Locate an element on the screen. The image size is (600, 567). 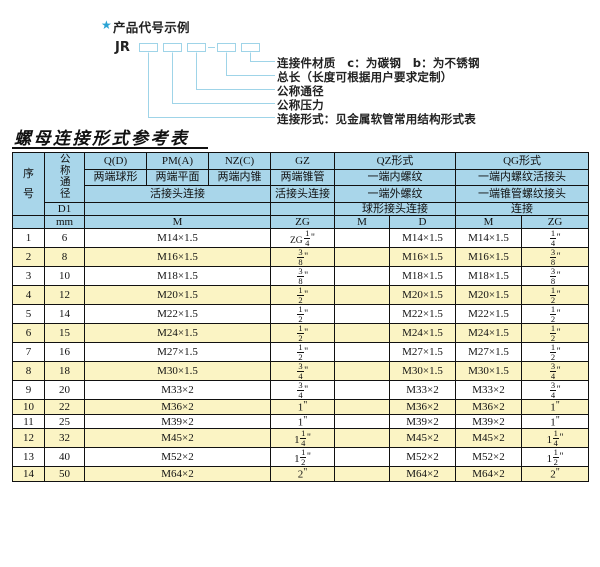
cell-qz-d: M64×2 is located at coordinates (422, 474).